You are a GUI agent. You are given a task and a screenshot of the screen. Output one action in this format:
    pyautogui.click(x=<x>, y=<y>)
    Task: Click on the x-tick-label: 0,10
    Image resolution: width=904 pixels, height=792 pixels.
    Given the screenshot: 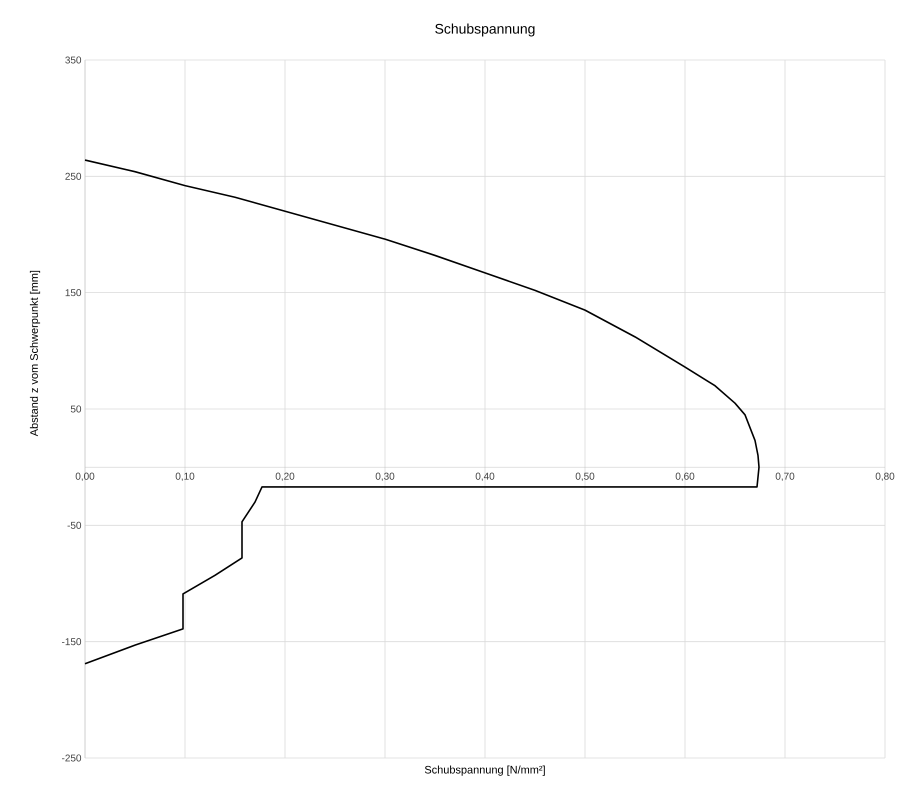 What is the action you would take?
    pyautogui.click(x=185, y=476)
    